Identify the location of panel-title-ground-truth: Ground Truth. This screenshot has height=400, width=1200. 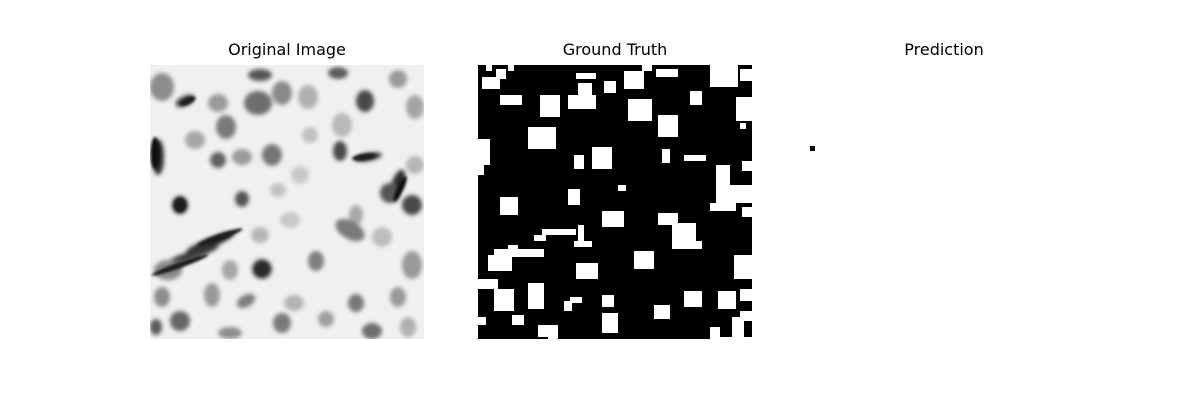
(615, 49).